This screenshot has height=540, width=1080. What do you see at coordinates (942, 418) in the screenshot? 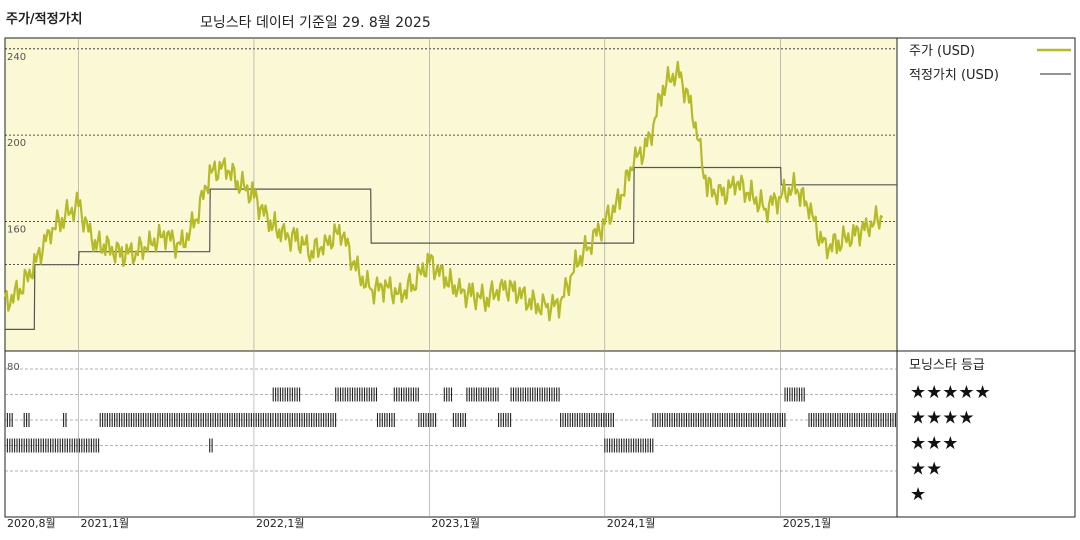
I see `rating-stars-4: ★★★★` at bounding box center [942, 418].